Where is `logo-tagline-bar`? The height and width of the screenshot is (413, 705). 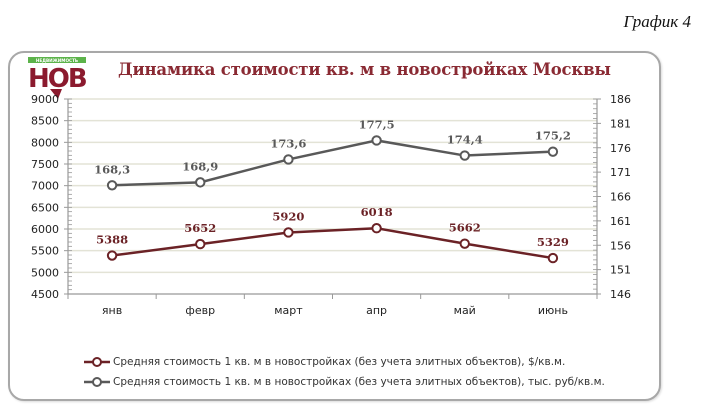
logo-tagline-bar is located at coordinates (57, 60).